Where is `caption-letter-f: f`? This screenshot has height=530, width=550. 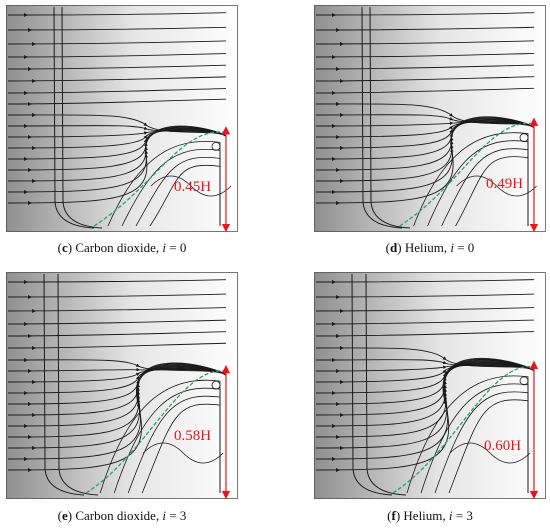
caption-letter-f: f is located at coordinates (393, 515).